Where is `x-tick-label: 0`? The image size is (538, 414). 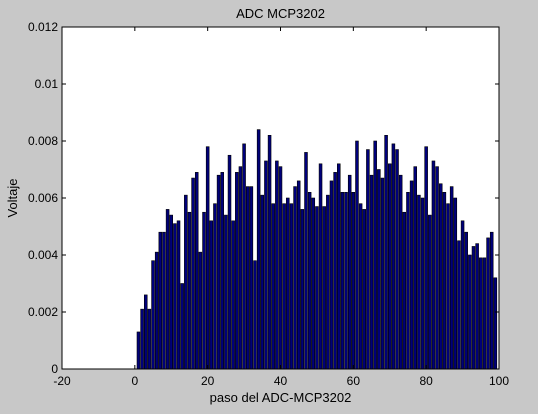
x-tick-label: 0 is located at coordinates (134, 381).